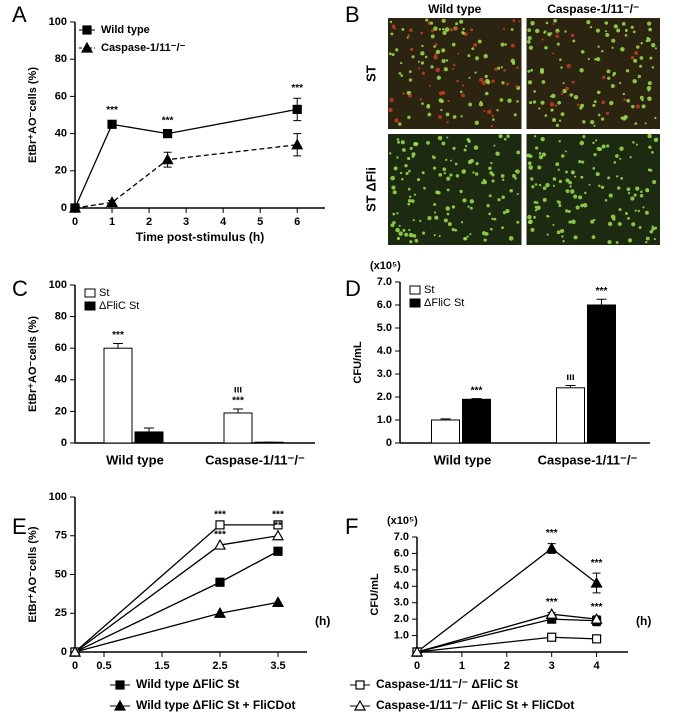 This screenshot has height=716, width=680. Describe the element at coordinates (33, 574) in the screenshot. I see `y-axis-label: EtBr⁺AO⁻cells (%)` at that location.